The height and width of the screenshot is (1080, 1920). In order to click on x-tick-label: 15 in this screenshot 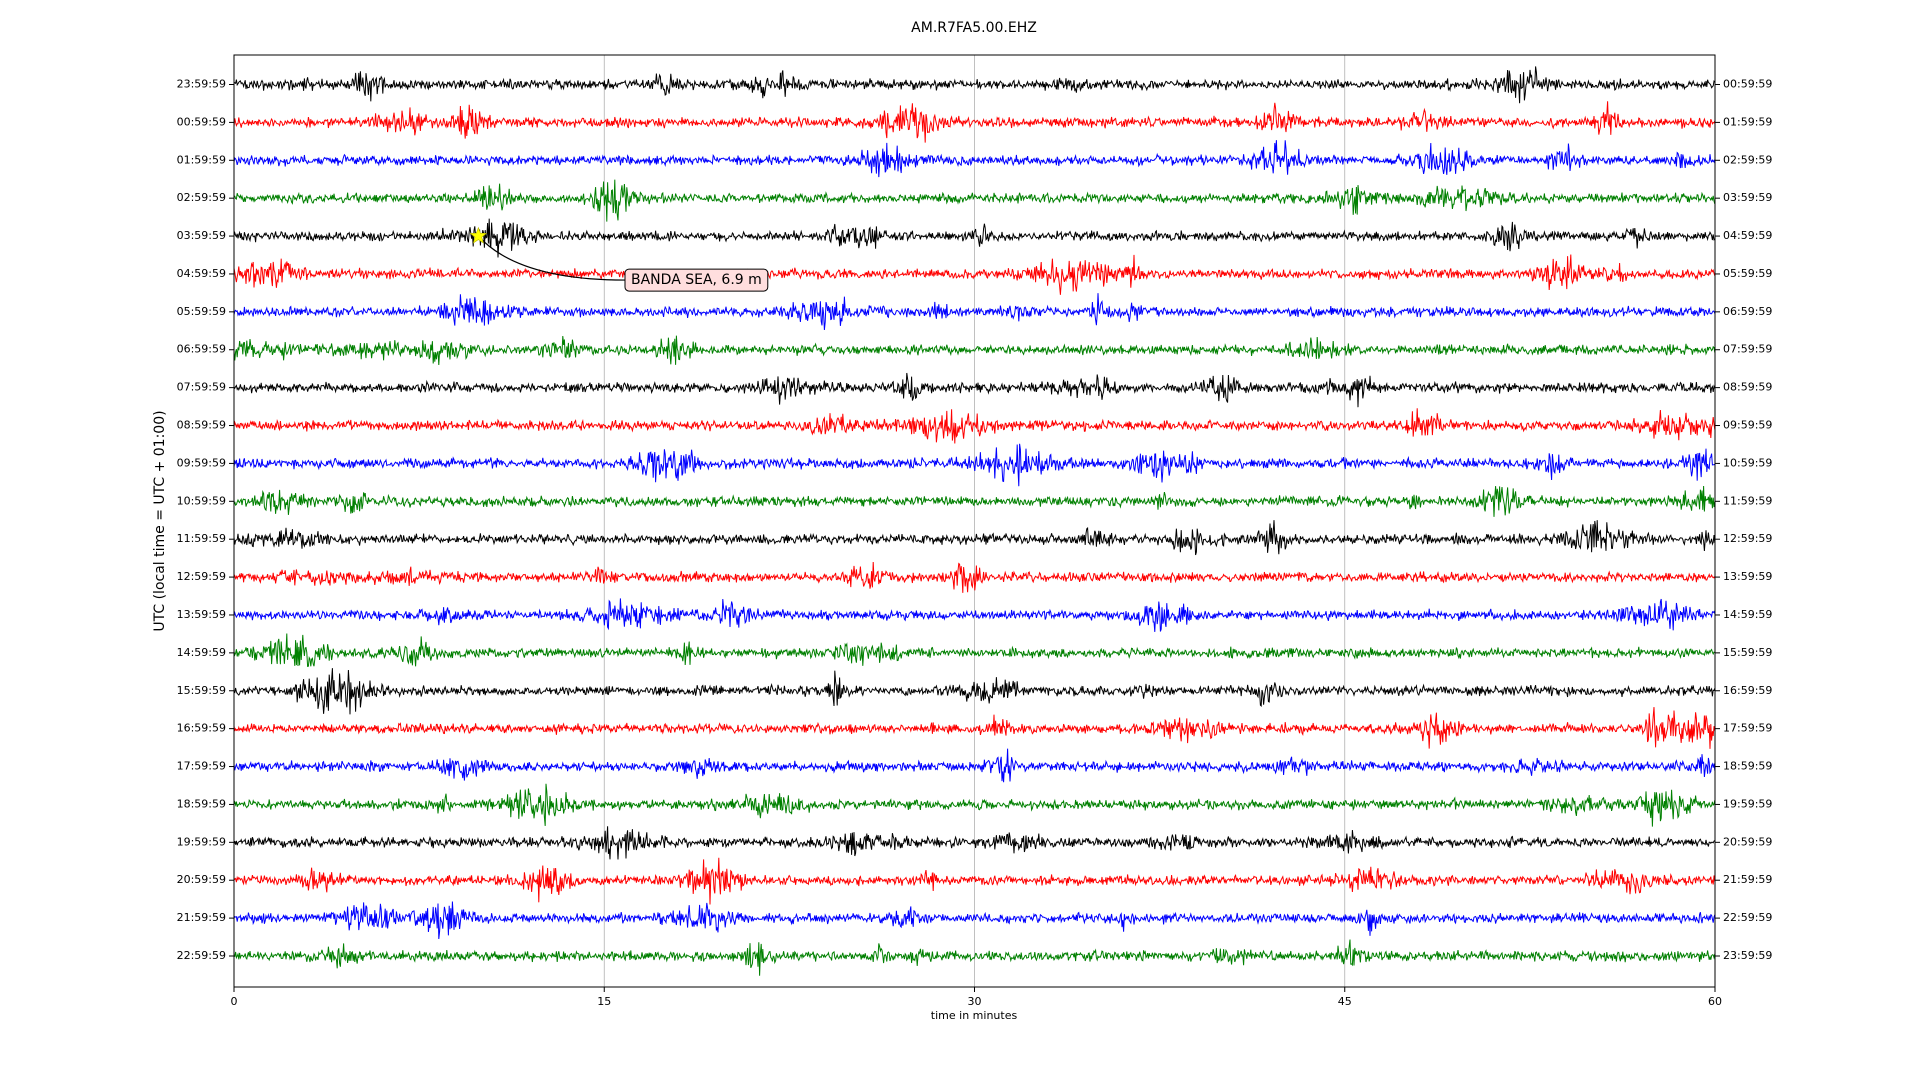, I will do `click(604, 1001)`.